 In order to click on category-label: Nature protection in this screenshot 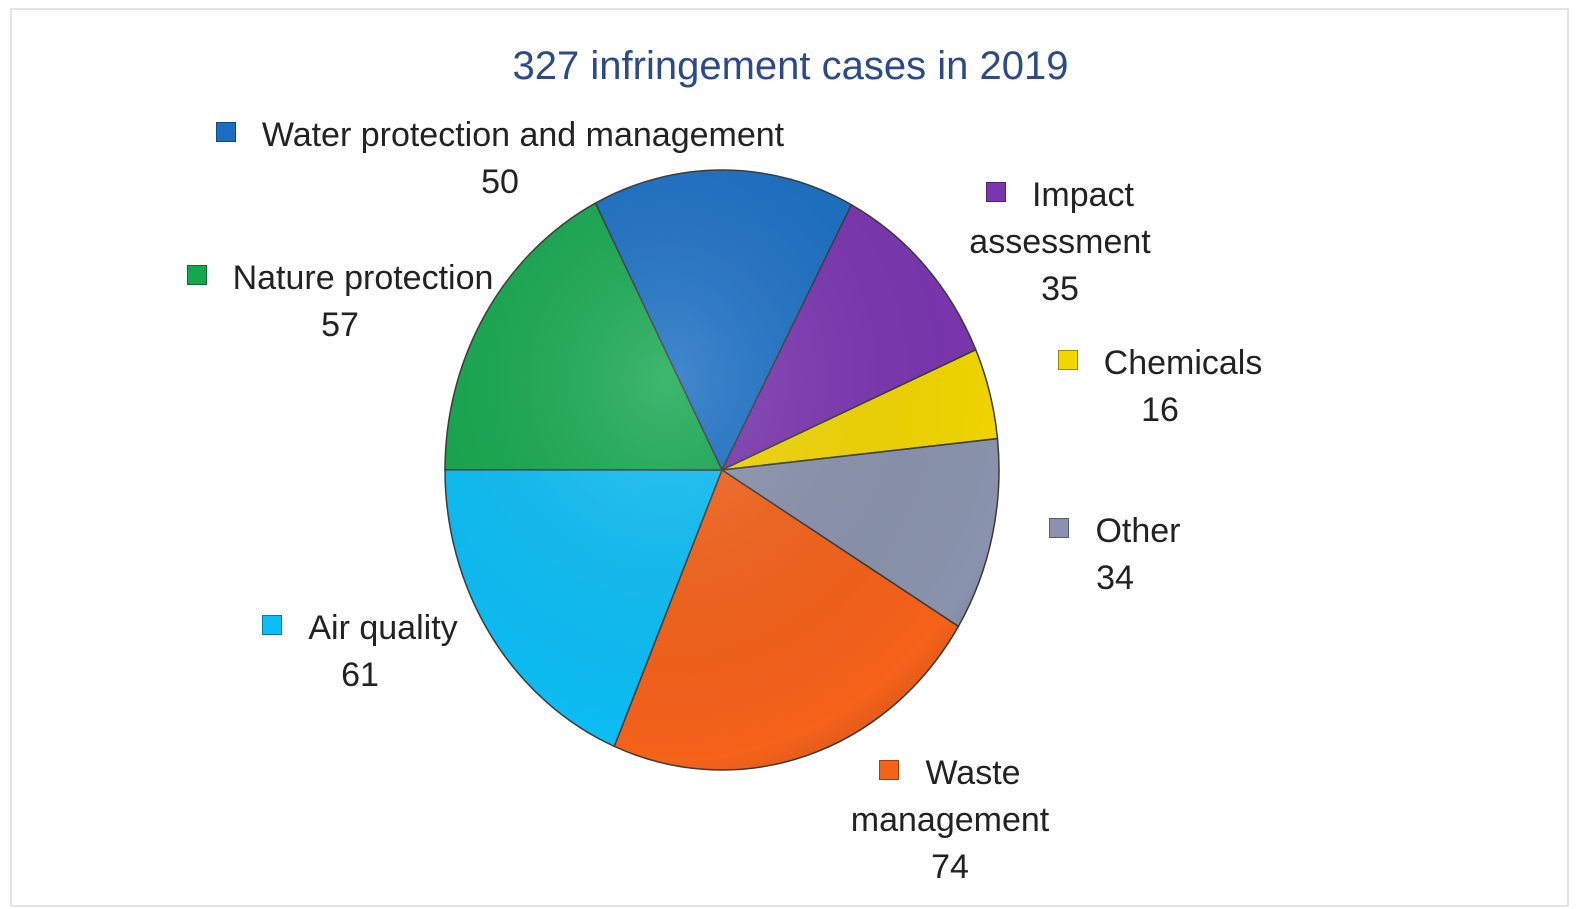, I will do `click(363, 278)`.